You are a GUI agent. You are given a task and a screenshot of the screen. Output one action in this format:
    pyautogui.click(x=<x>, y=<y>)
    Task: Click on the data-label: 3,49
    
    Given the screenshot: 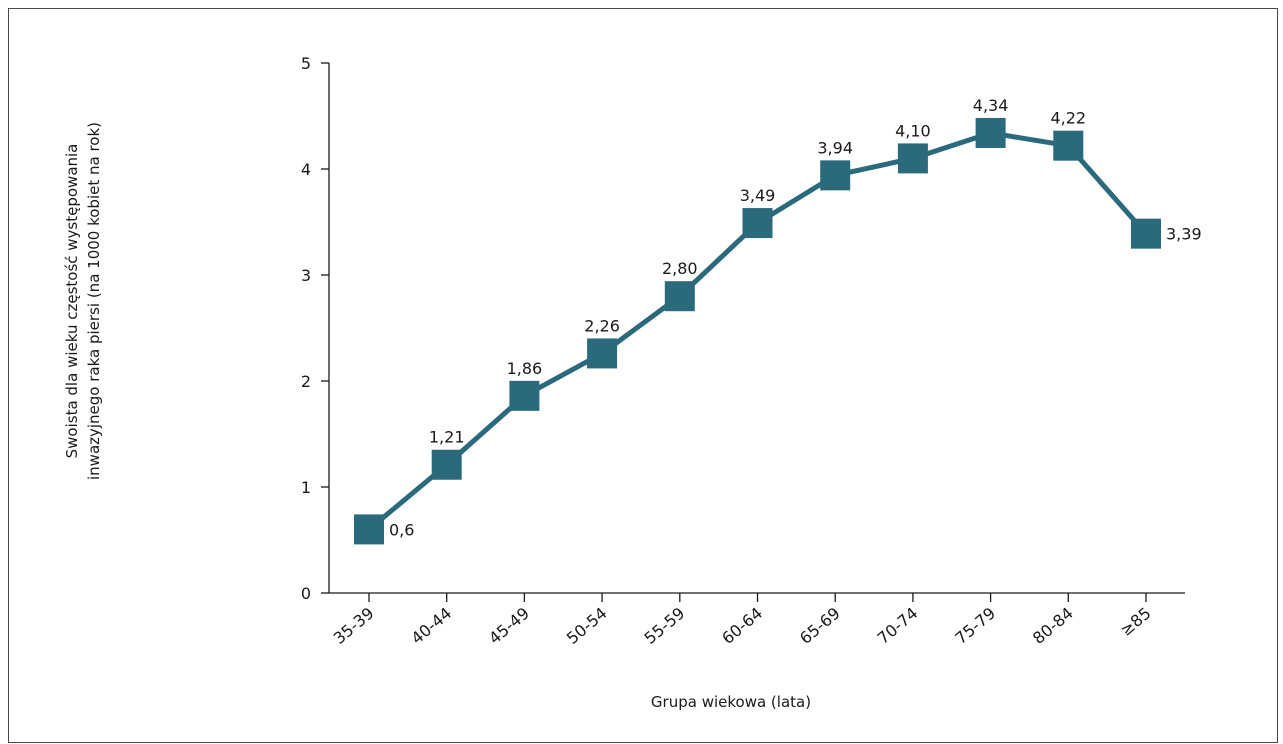 What is the action you would take?
    pyautogui.click(x=758, y=195)
    